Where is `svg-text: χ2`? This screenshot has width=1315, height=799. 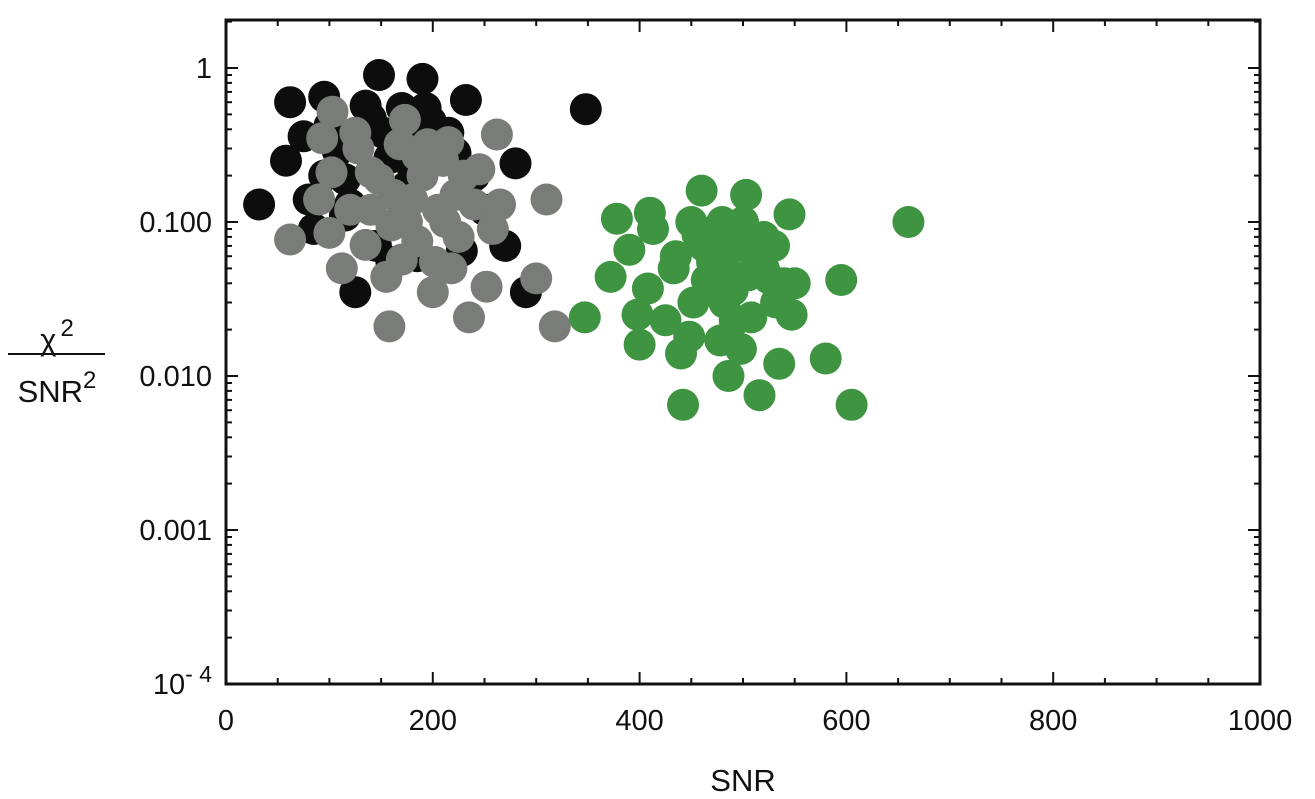 svg-text: χ2 is located at coordinates (57, 336).